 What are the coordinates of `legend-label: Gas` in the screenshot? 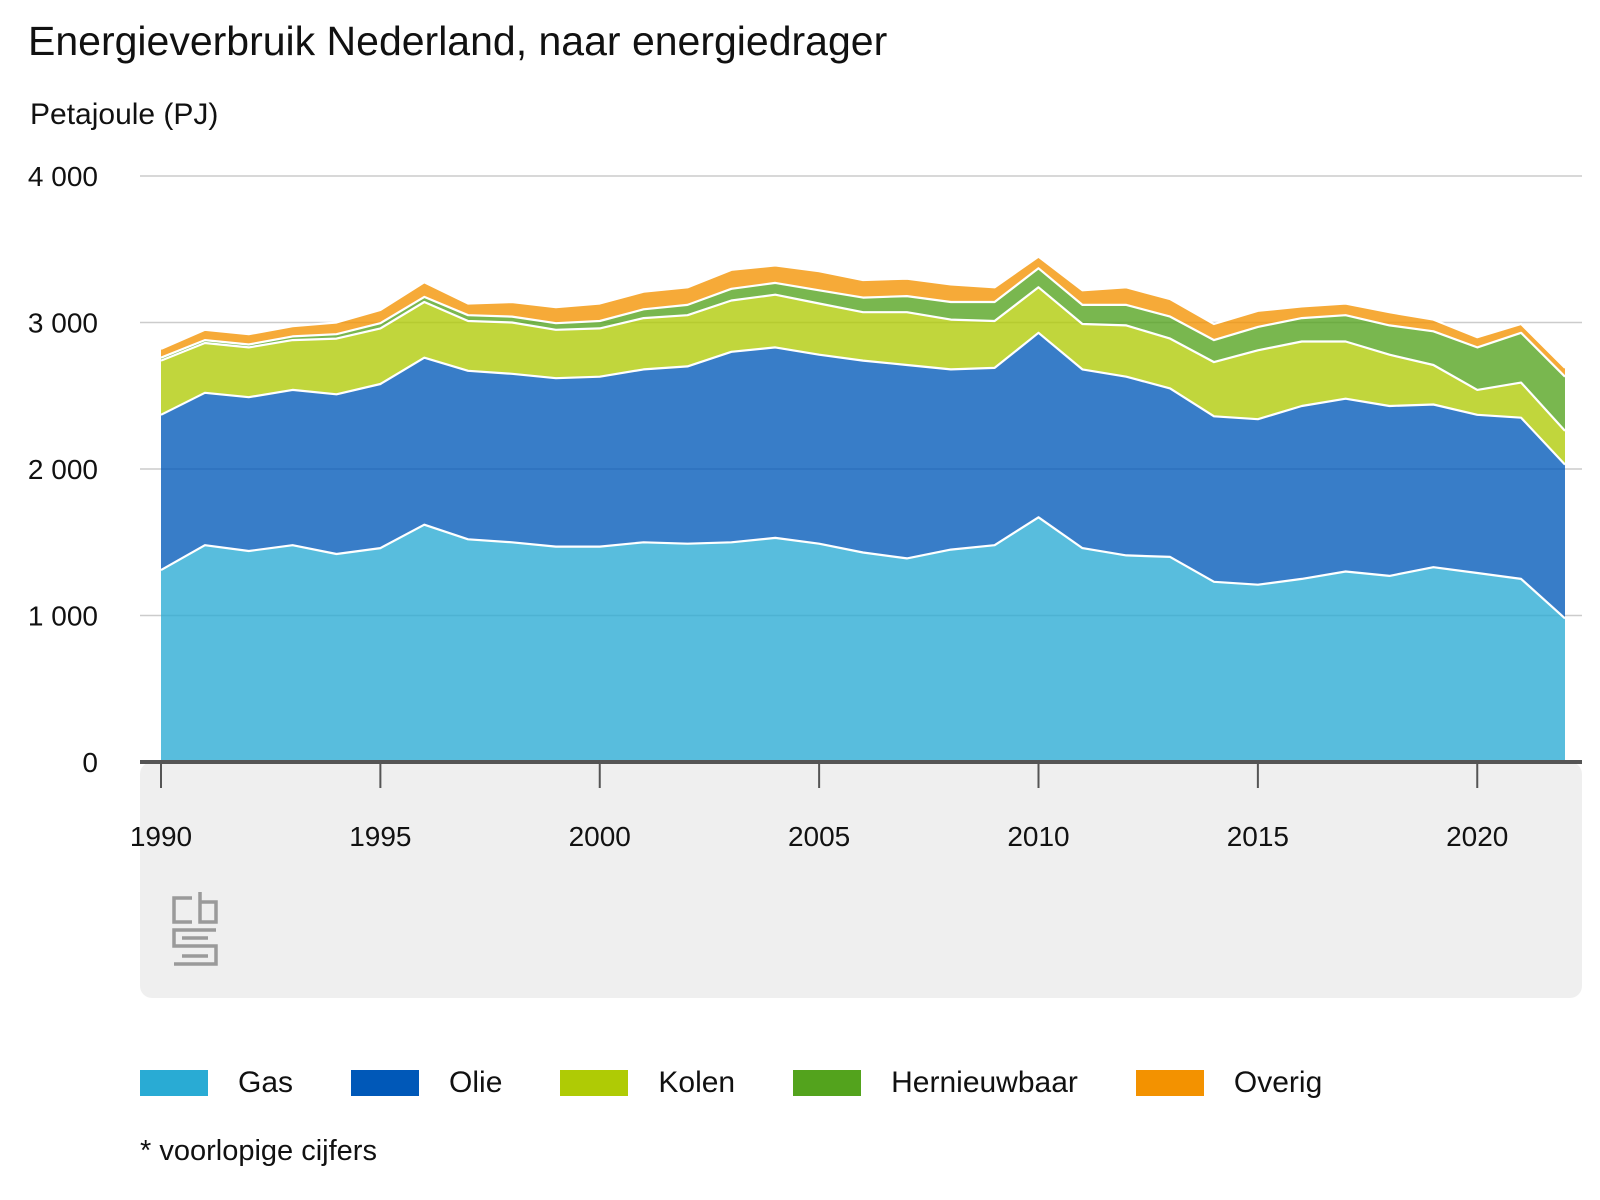 It's located at (266, 1082).